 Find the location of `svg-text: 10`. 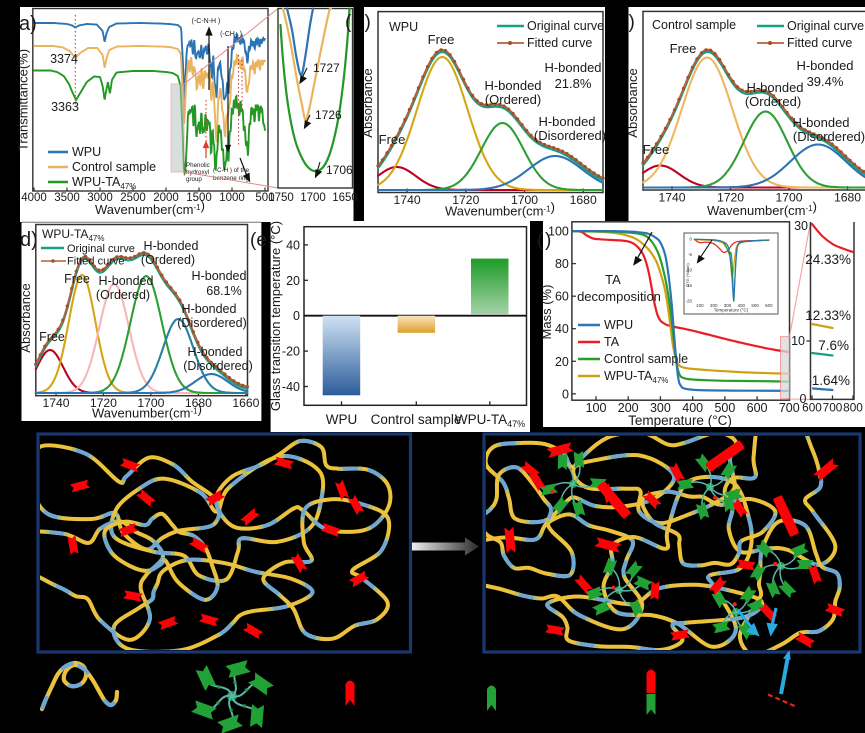

svg-text: 10 is located at coordinates (798, 341).